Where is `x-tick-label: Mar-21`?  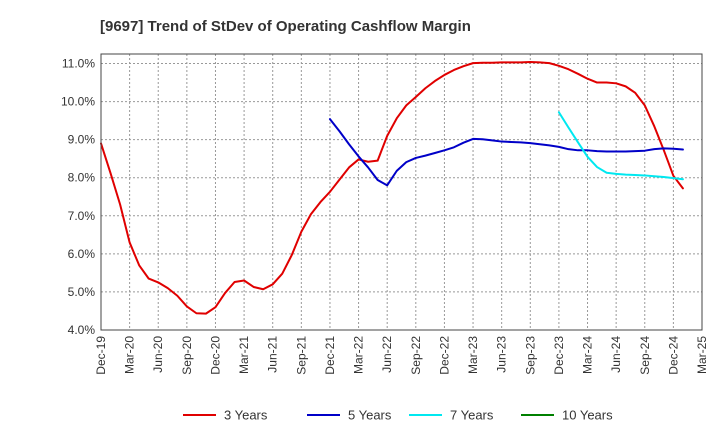 x-tick-label: Mar-21 is located at coordinates (244, 355).